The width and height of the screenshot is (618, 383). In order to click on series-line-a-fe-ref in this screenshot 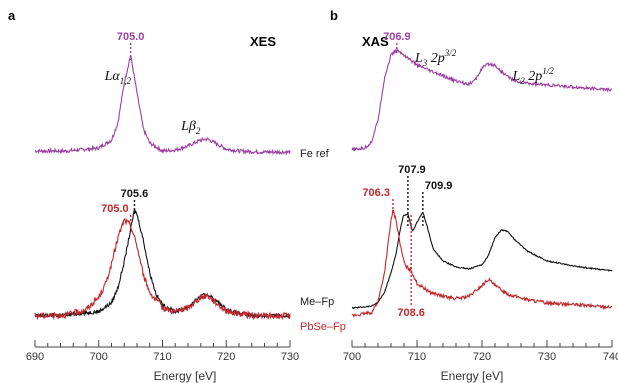, I will do `click(162, 106)`.